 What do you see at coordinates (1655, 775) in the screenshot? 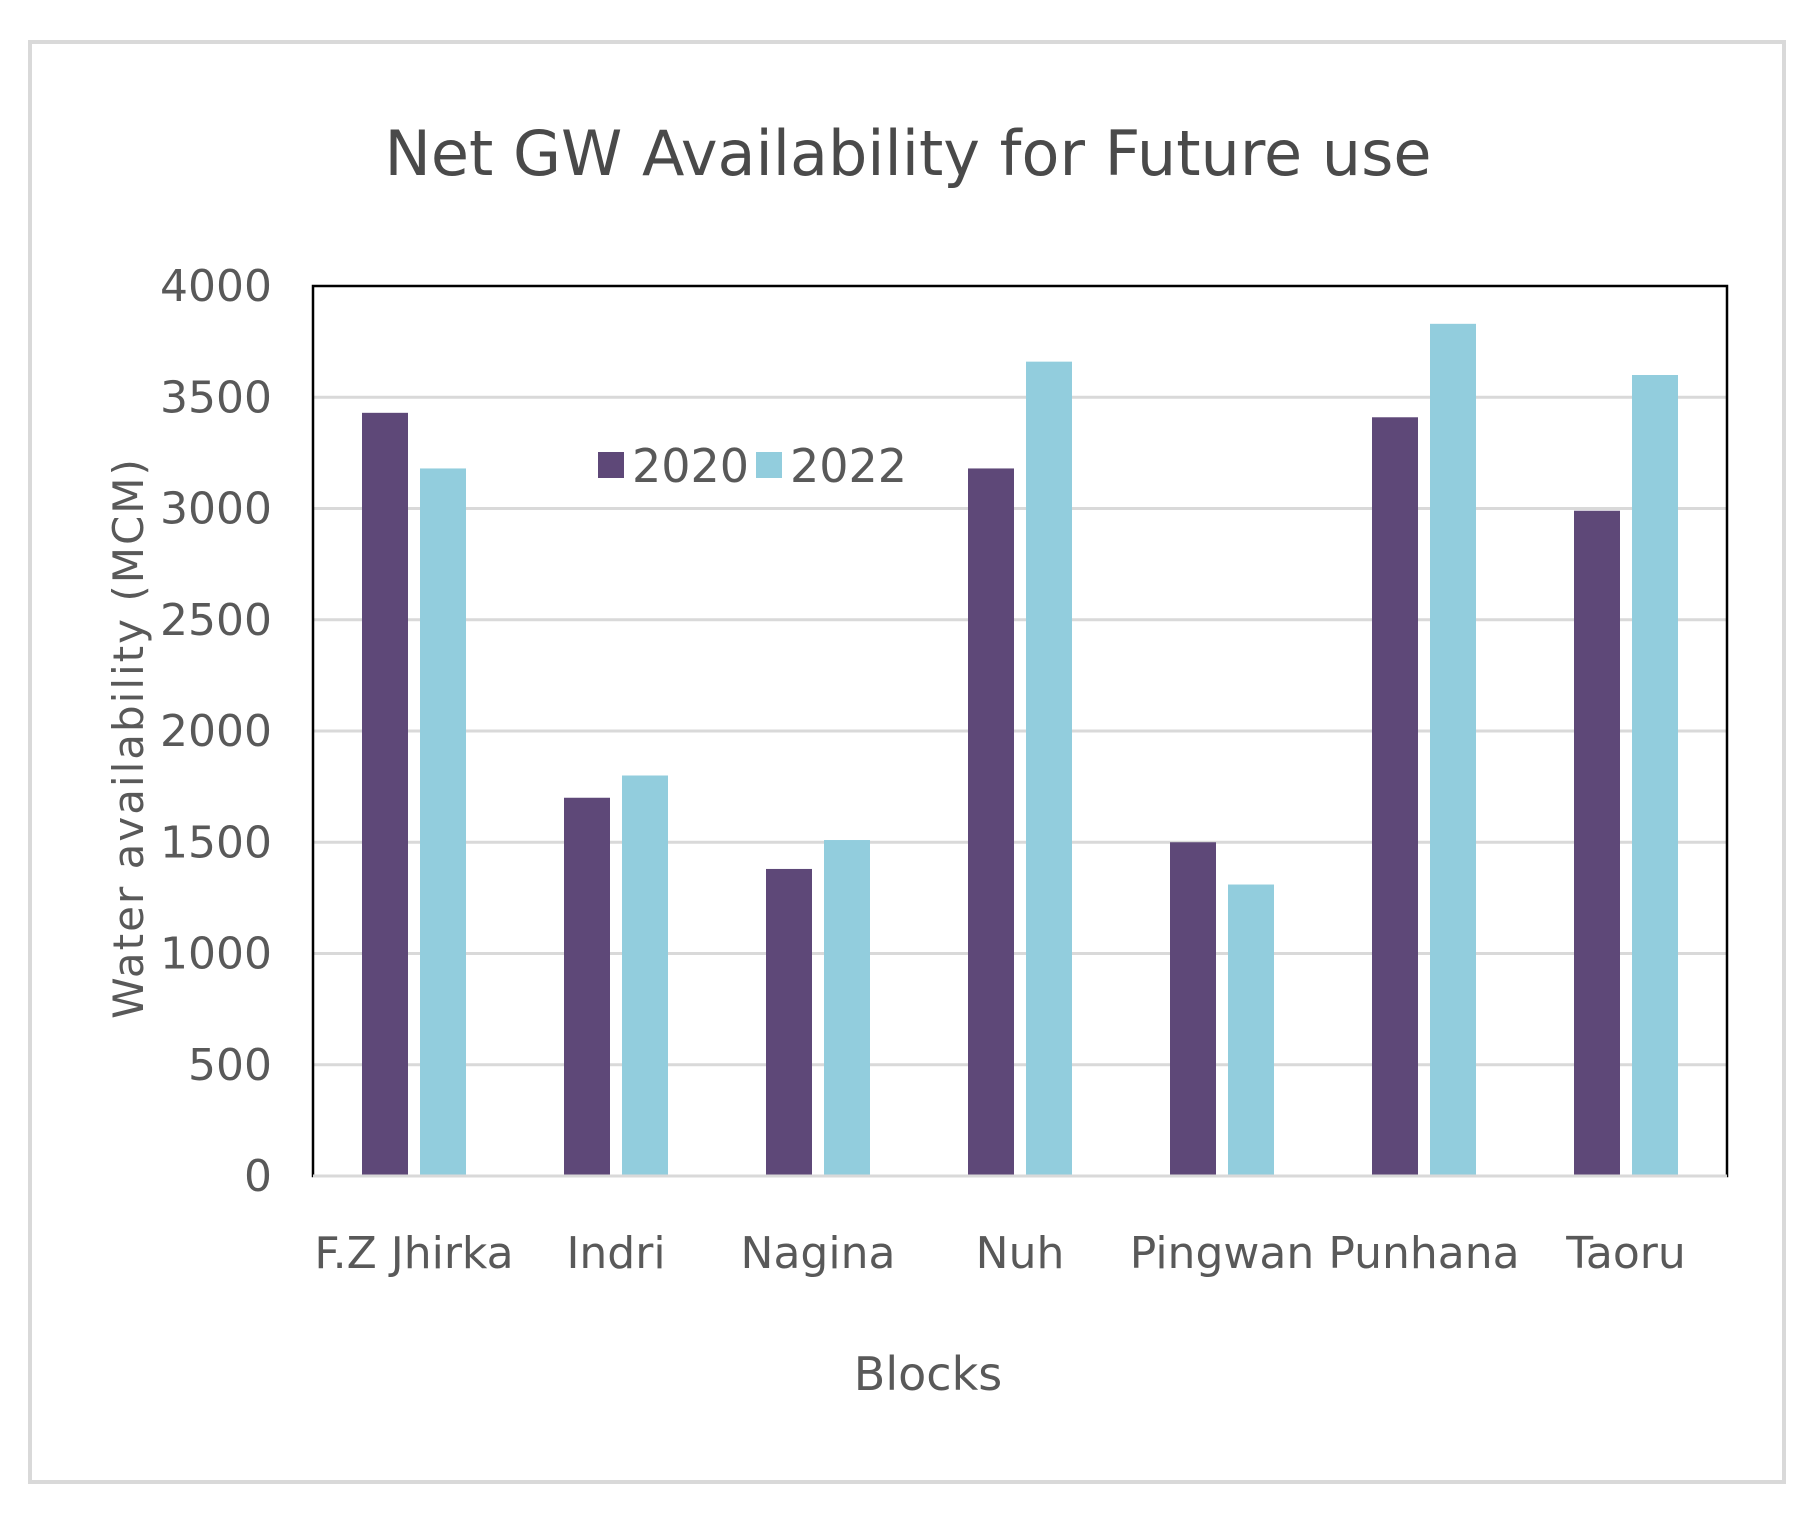
I see `bar-2022-taoru` at bounding box center [1655, 775].